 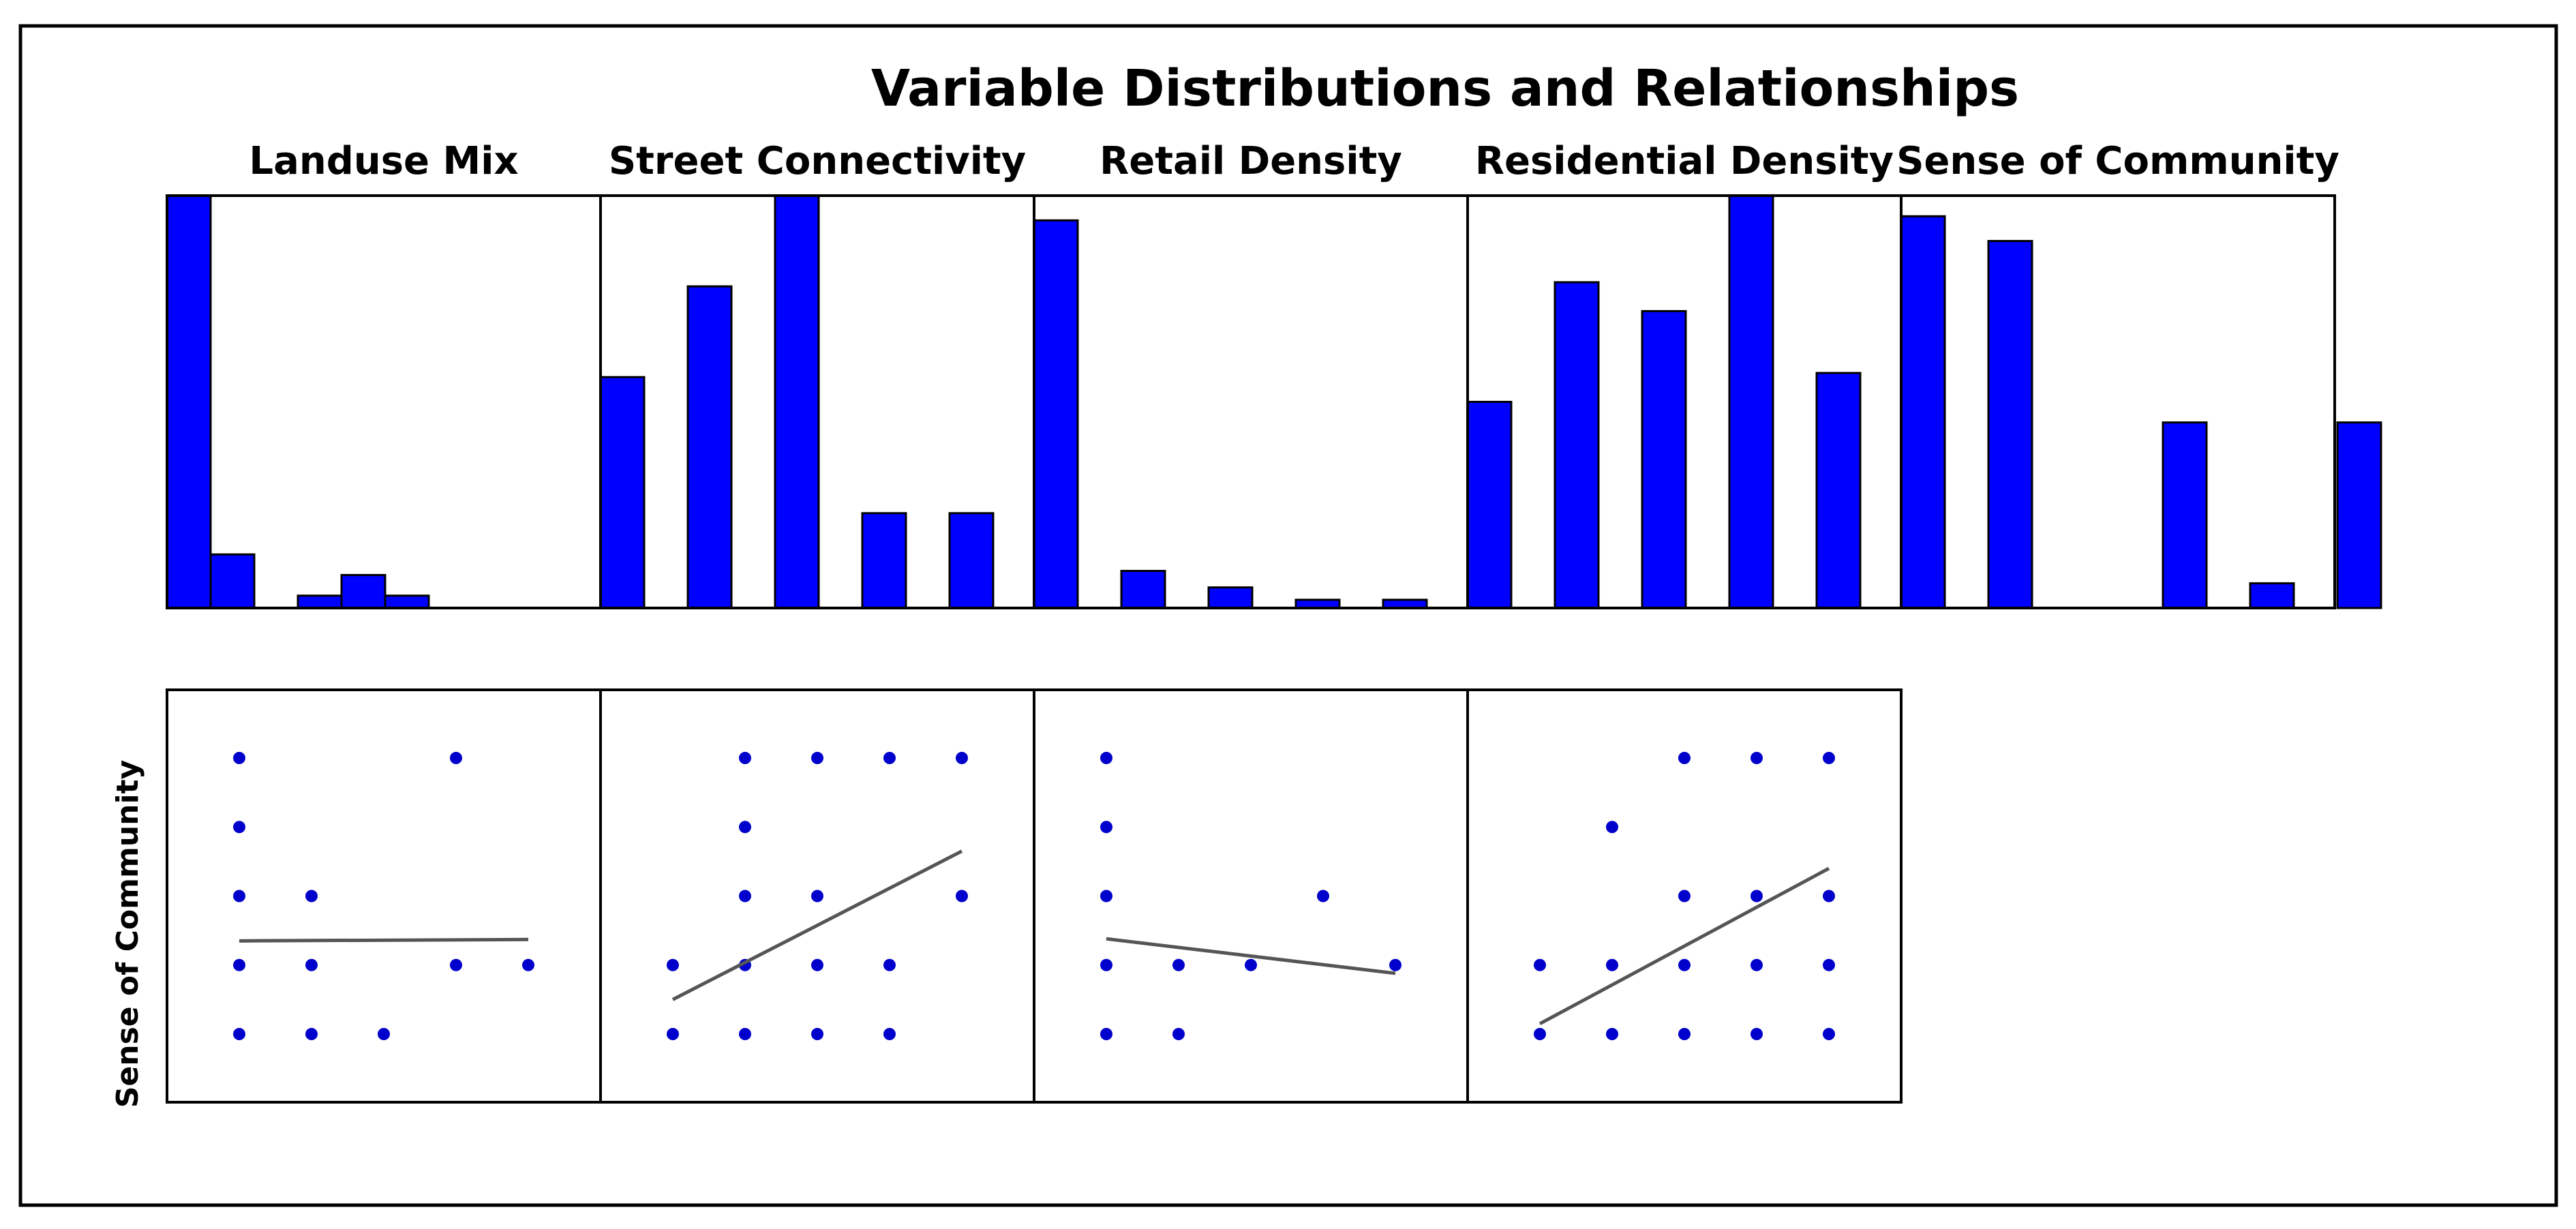 What do you see at coordinates (818, 161) in the screenshot?
I see `column-title-1: Street Connectivity` at bounding box center [818, 161].